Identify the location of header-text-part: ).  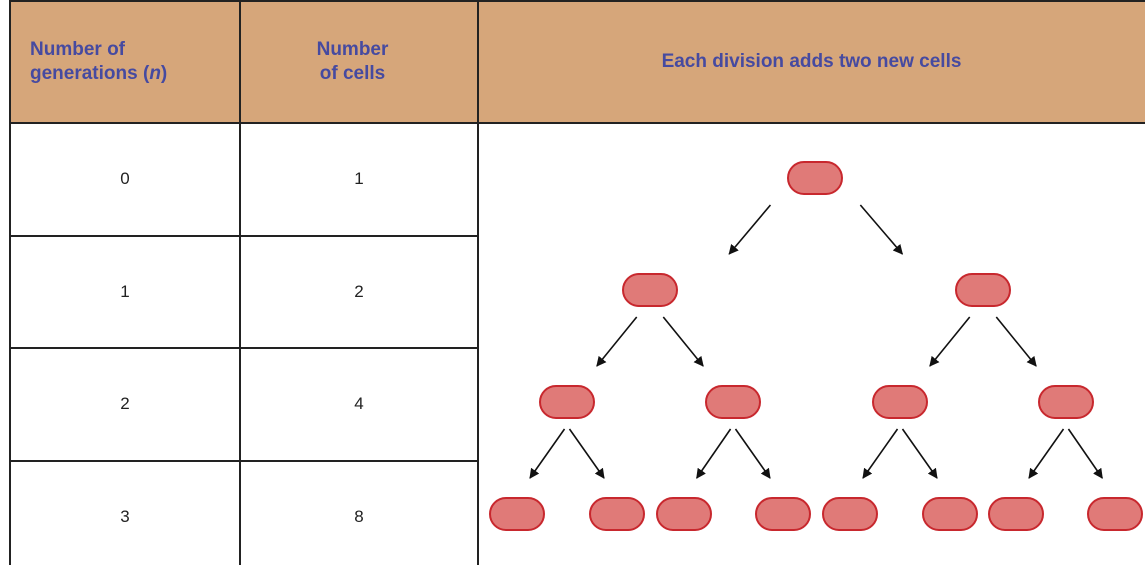
(164, 73).